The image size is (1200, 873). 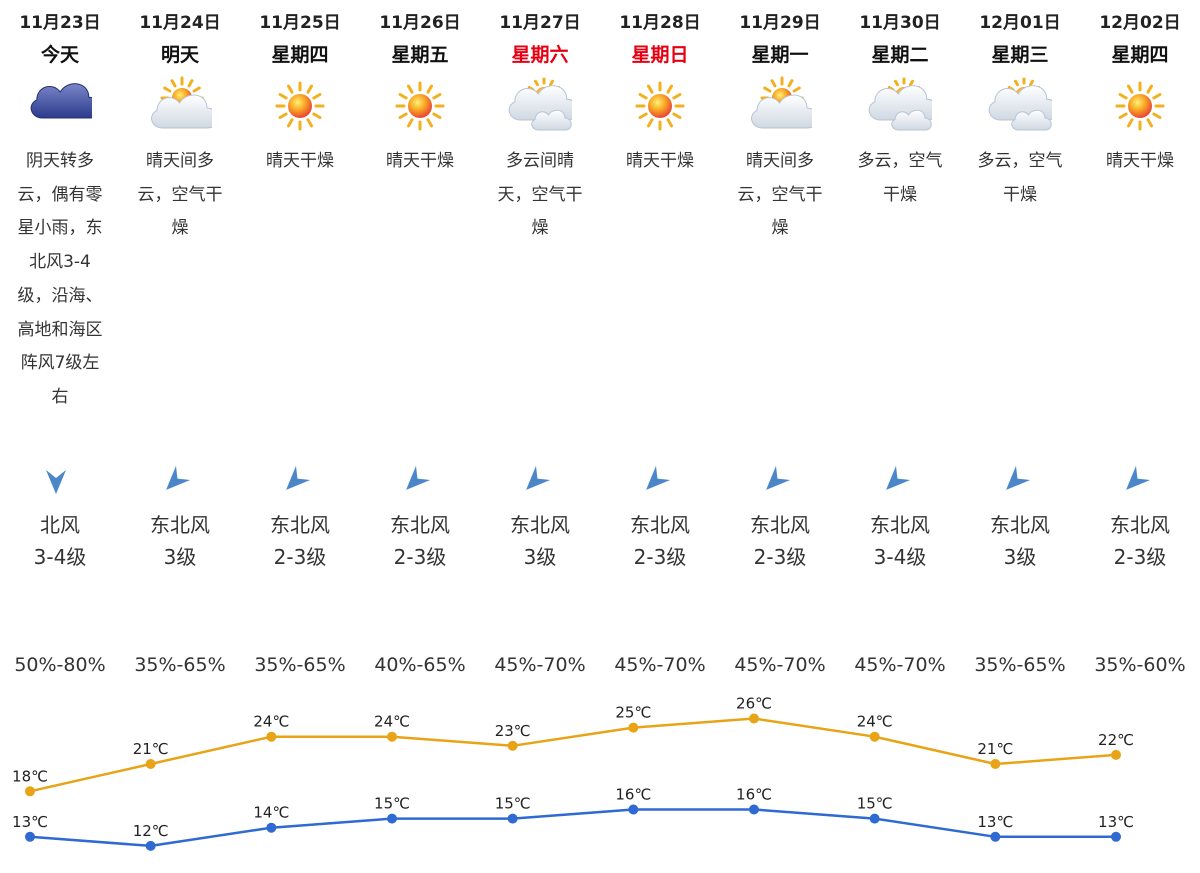 I want to click on humidity-range: 35%-60%, so click(x=1140, y=665).